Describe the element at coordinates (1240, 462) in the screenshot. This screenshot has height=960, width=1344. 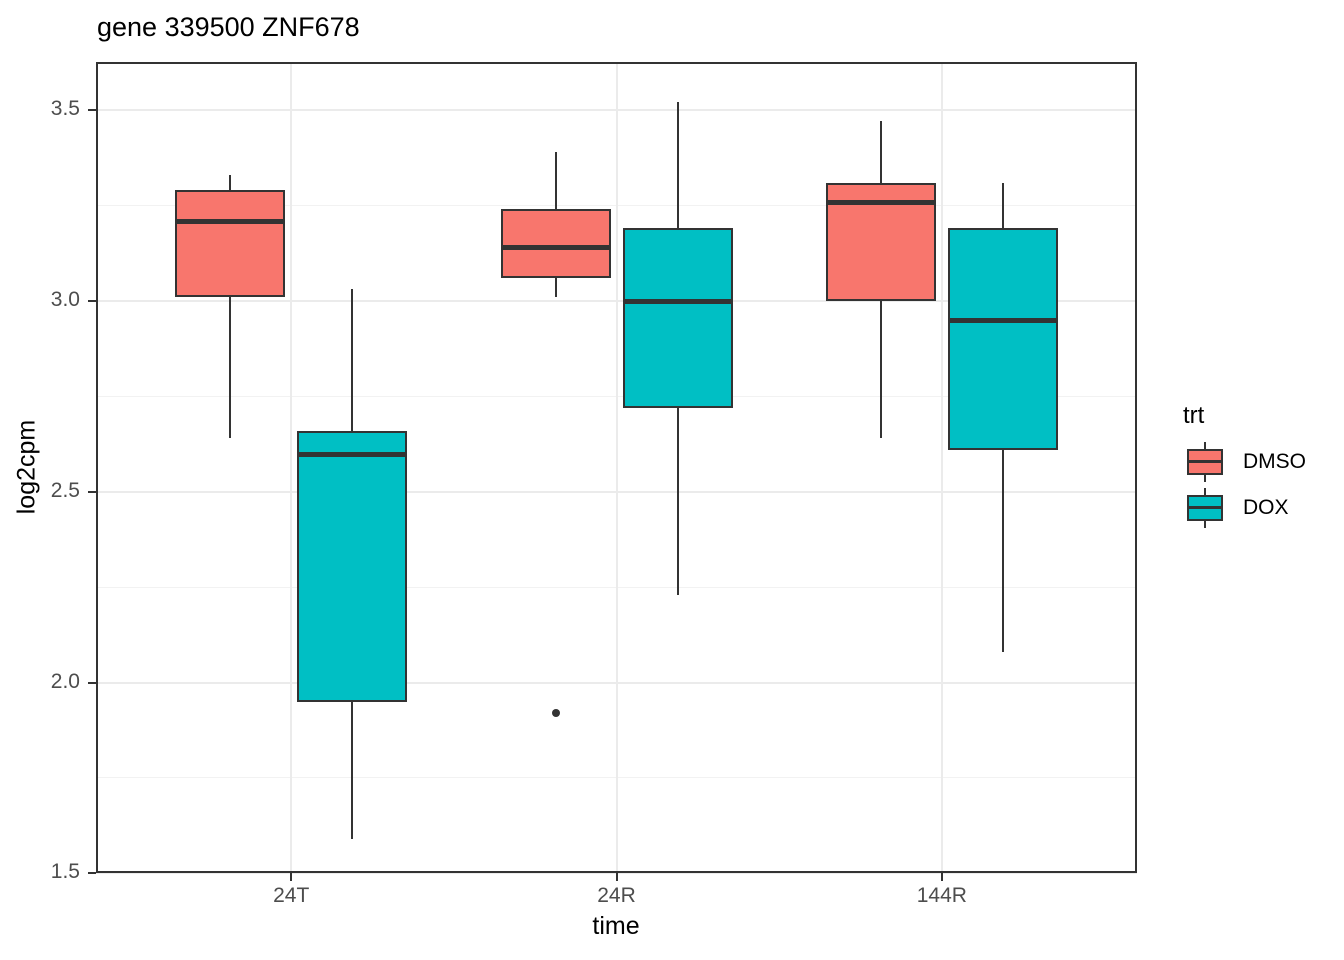
I see `legend-entry-dmso: DMSO` at that location.